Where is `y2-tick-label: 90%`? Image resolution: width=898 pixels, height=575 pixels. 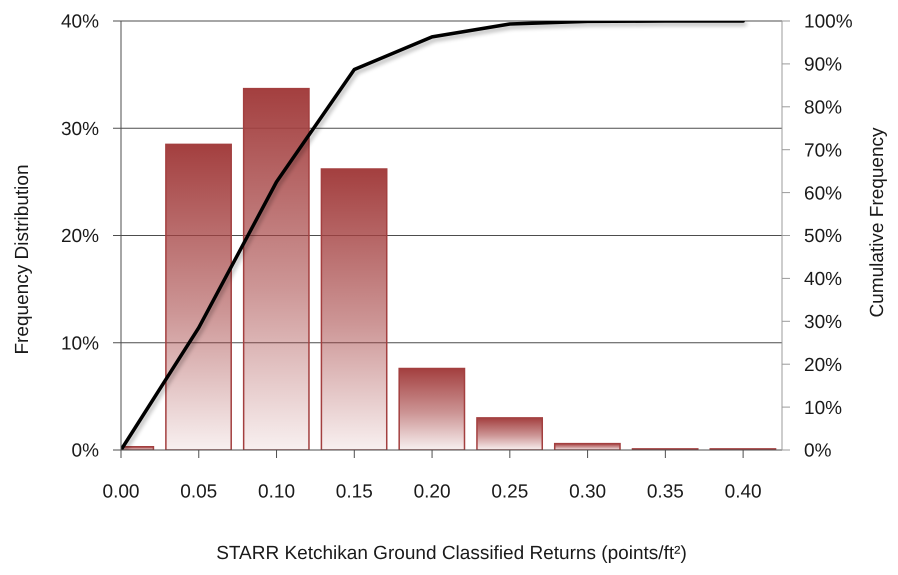
y2-tick-label: 90% is located at coordinates (823, 65).